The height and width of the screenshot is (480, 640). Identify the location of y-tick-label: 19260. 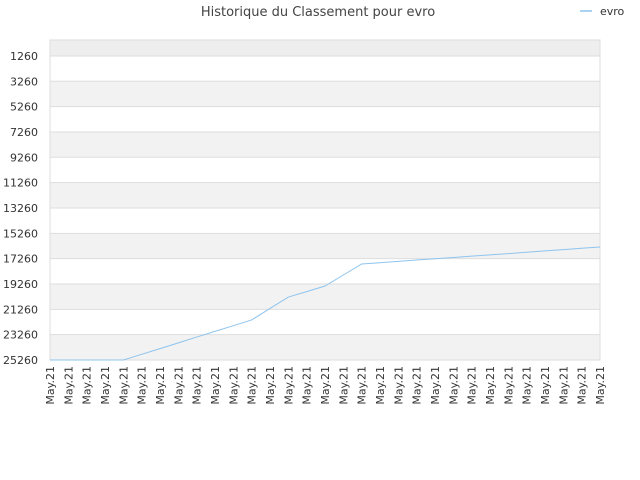
(20, 284).